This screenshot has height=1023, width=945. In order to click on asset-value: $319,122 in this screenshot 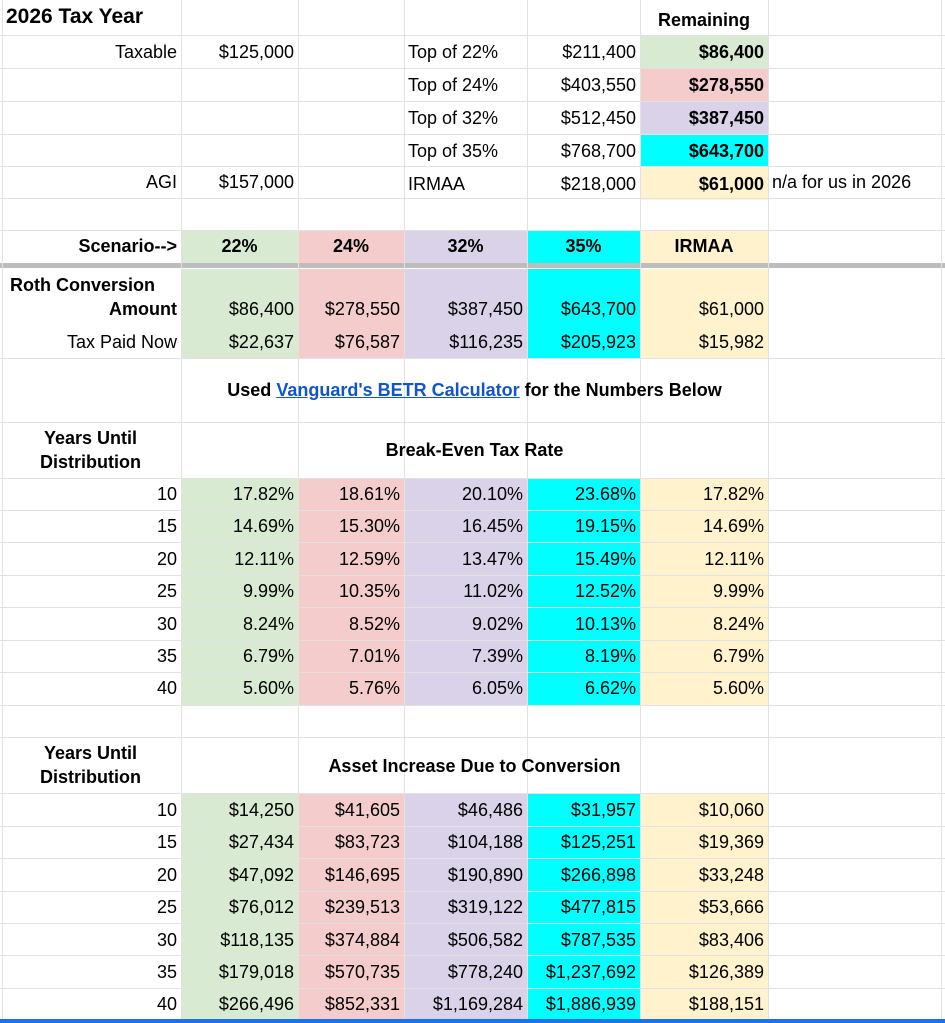, I will do `click(485, 907)`.